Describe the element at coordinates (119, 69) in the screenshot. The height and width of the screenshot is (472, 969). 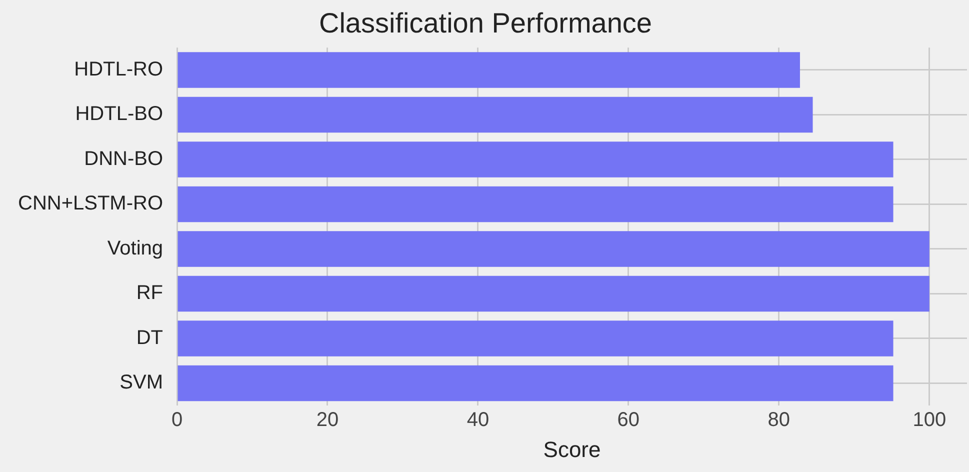
I see `y-tick-label: HDTL-RO` at that location.